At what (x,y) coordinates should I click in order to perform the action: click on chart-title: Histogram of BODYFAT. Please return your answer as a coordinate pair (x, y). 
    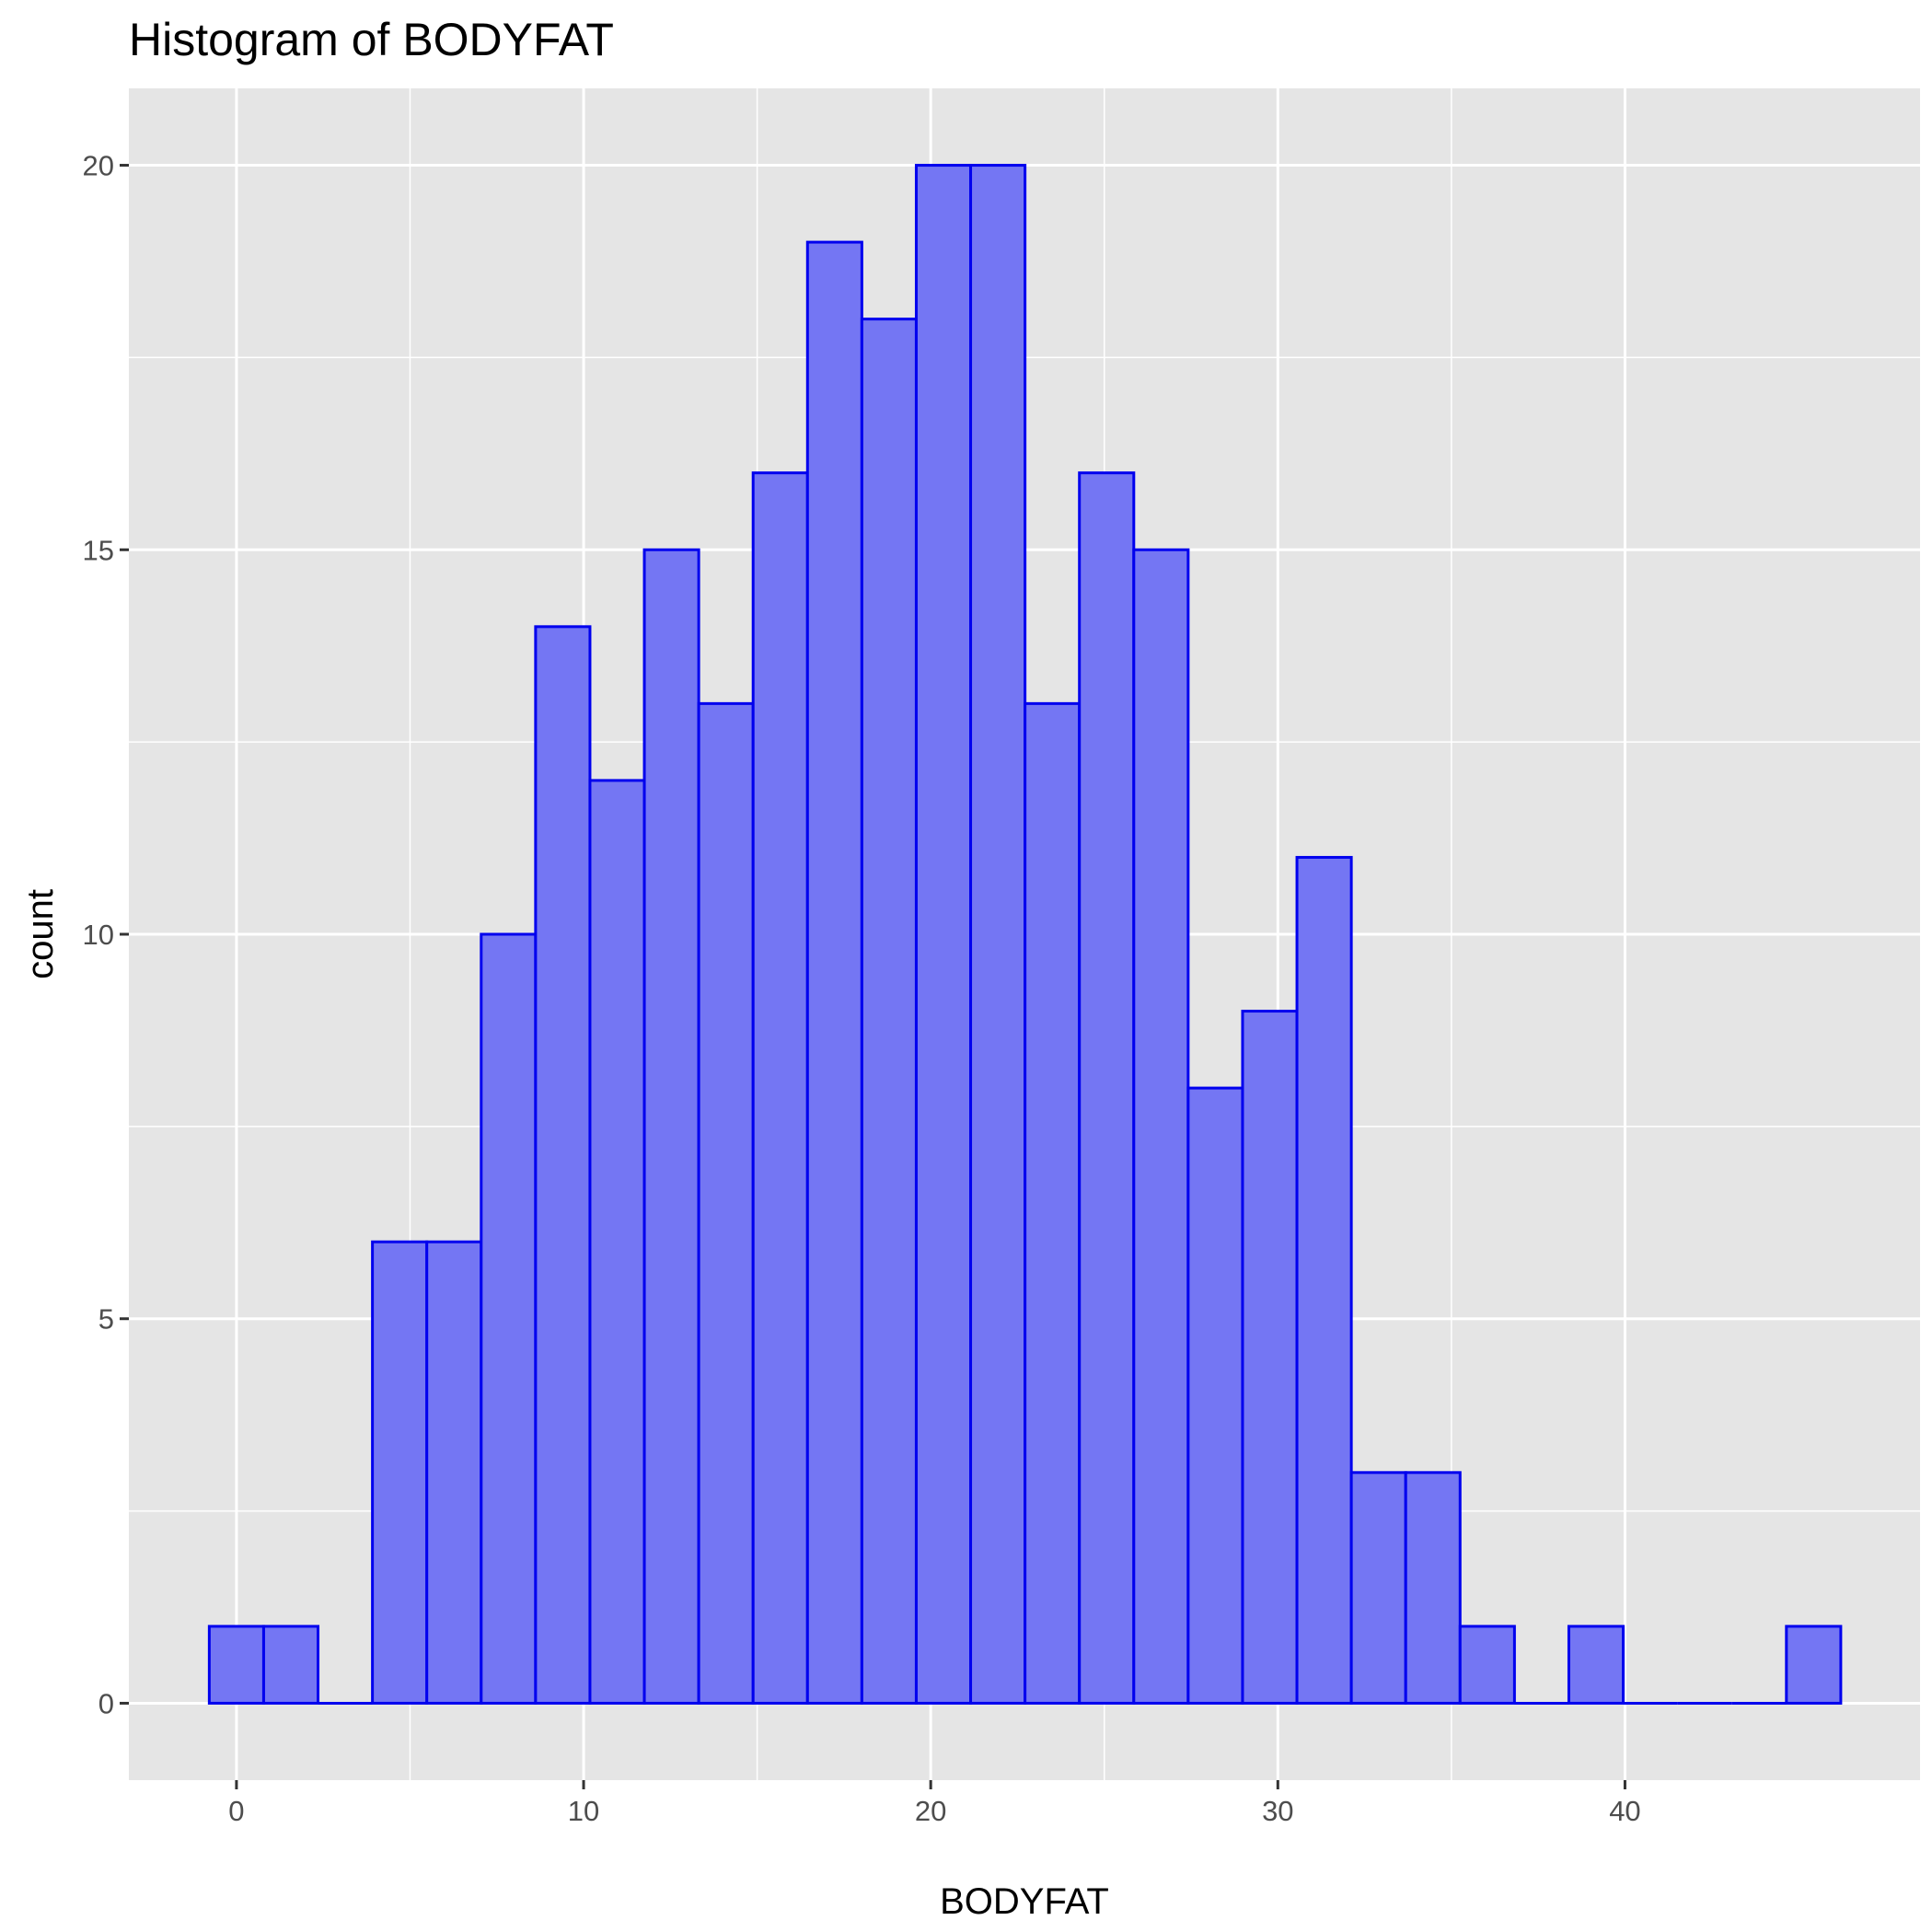
    Looking at the image, I should click on (372, 40).